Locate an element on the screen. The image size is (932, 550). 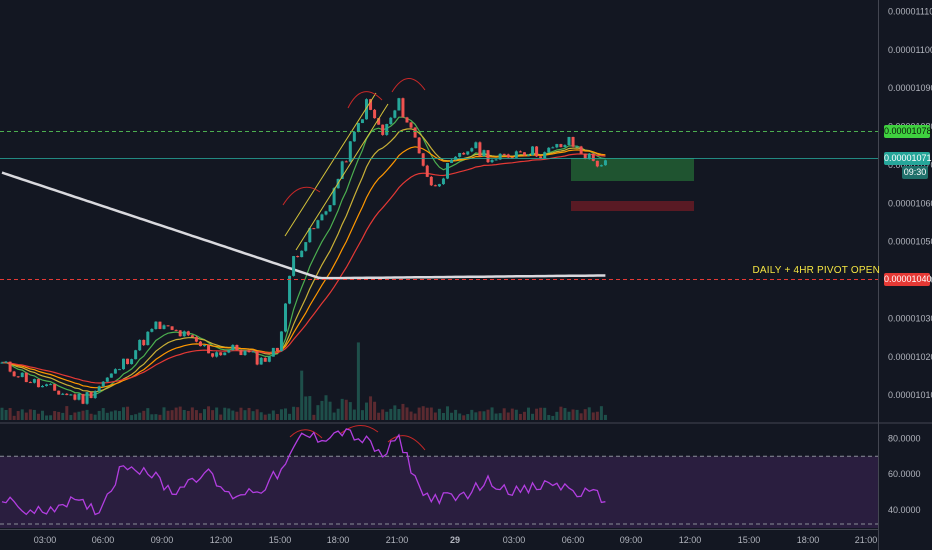
time-tick-label: 15:00 is located at coordinates (280, 540).